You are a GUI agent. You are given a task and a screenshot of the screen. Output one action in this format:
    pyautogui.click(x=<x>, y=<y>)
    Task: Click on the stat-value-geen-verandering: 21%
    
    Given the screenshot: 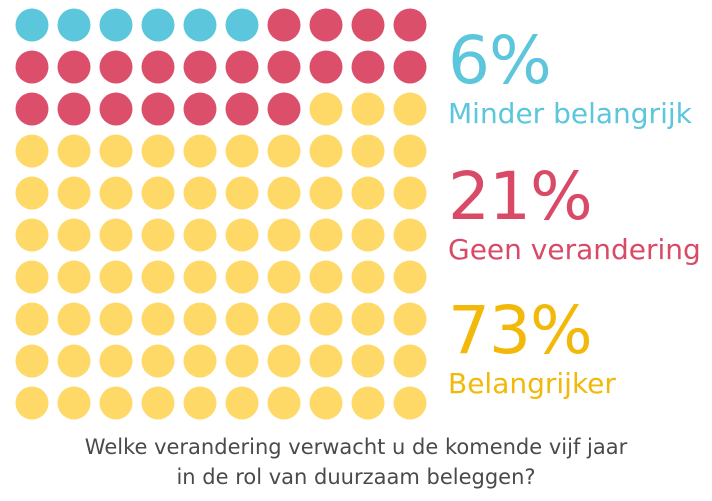 What is the action you would take?
    pyautogui.click(x=520, y=196)
    